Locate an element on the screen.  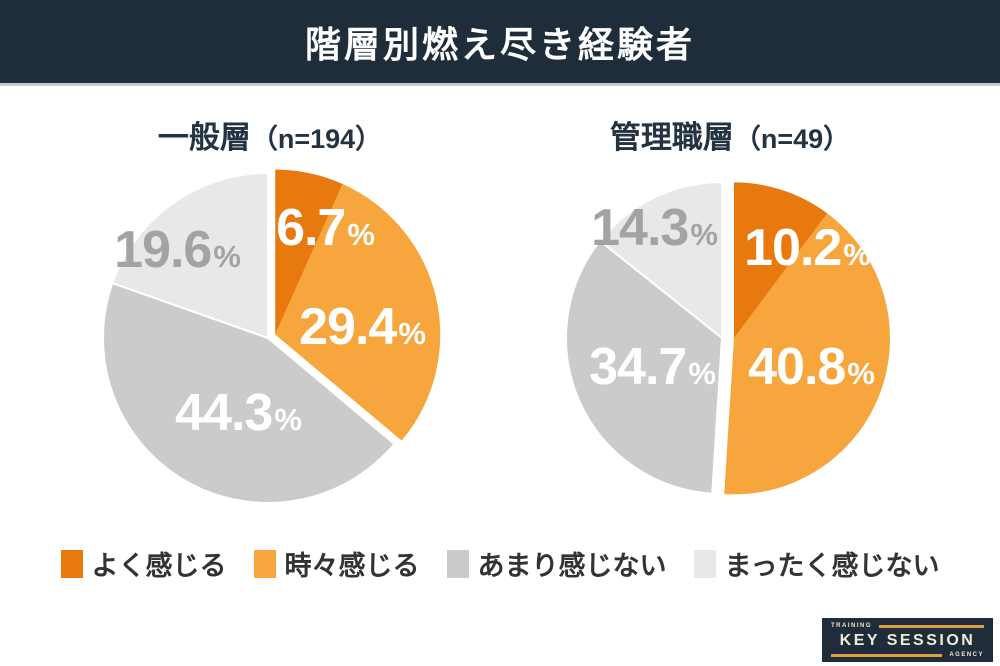
logo-top-bar is located at coordinates (931, 626).